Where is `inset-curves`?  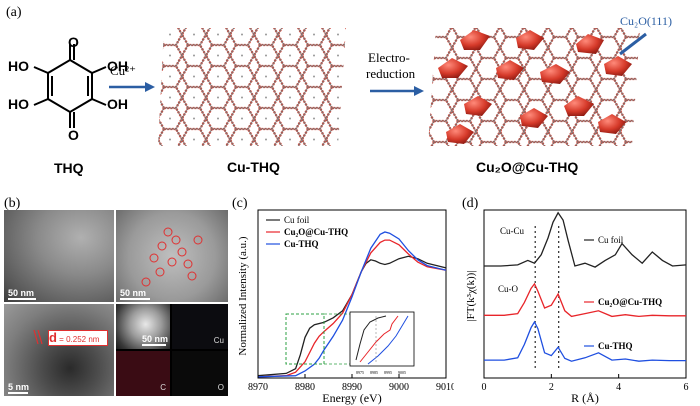
inset-curves is located at coordinates (382, 340).